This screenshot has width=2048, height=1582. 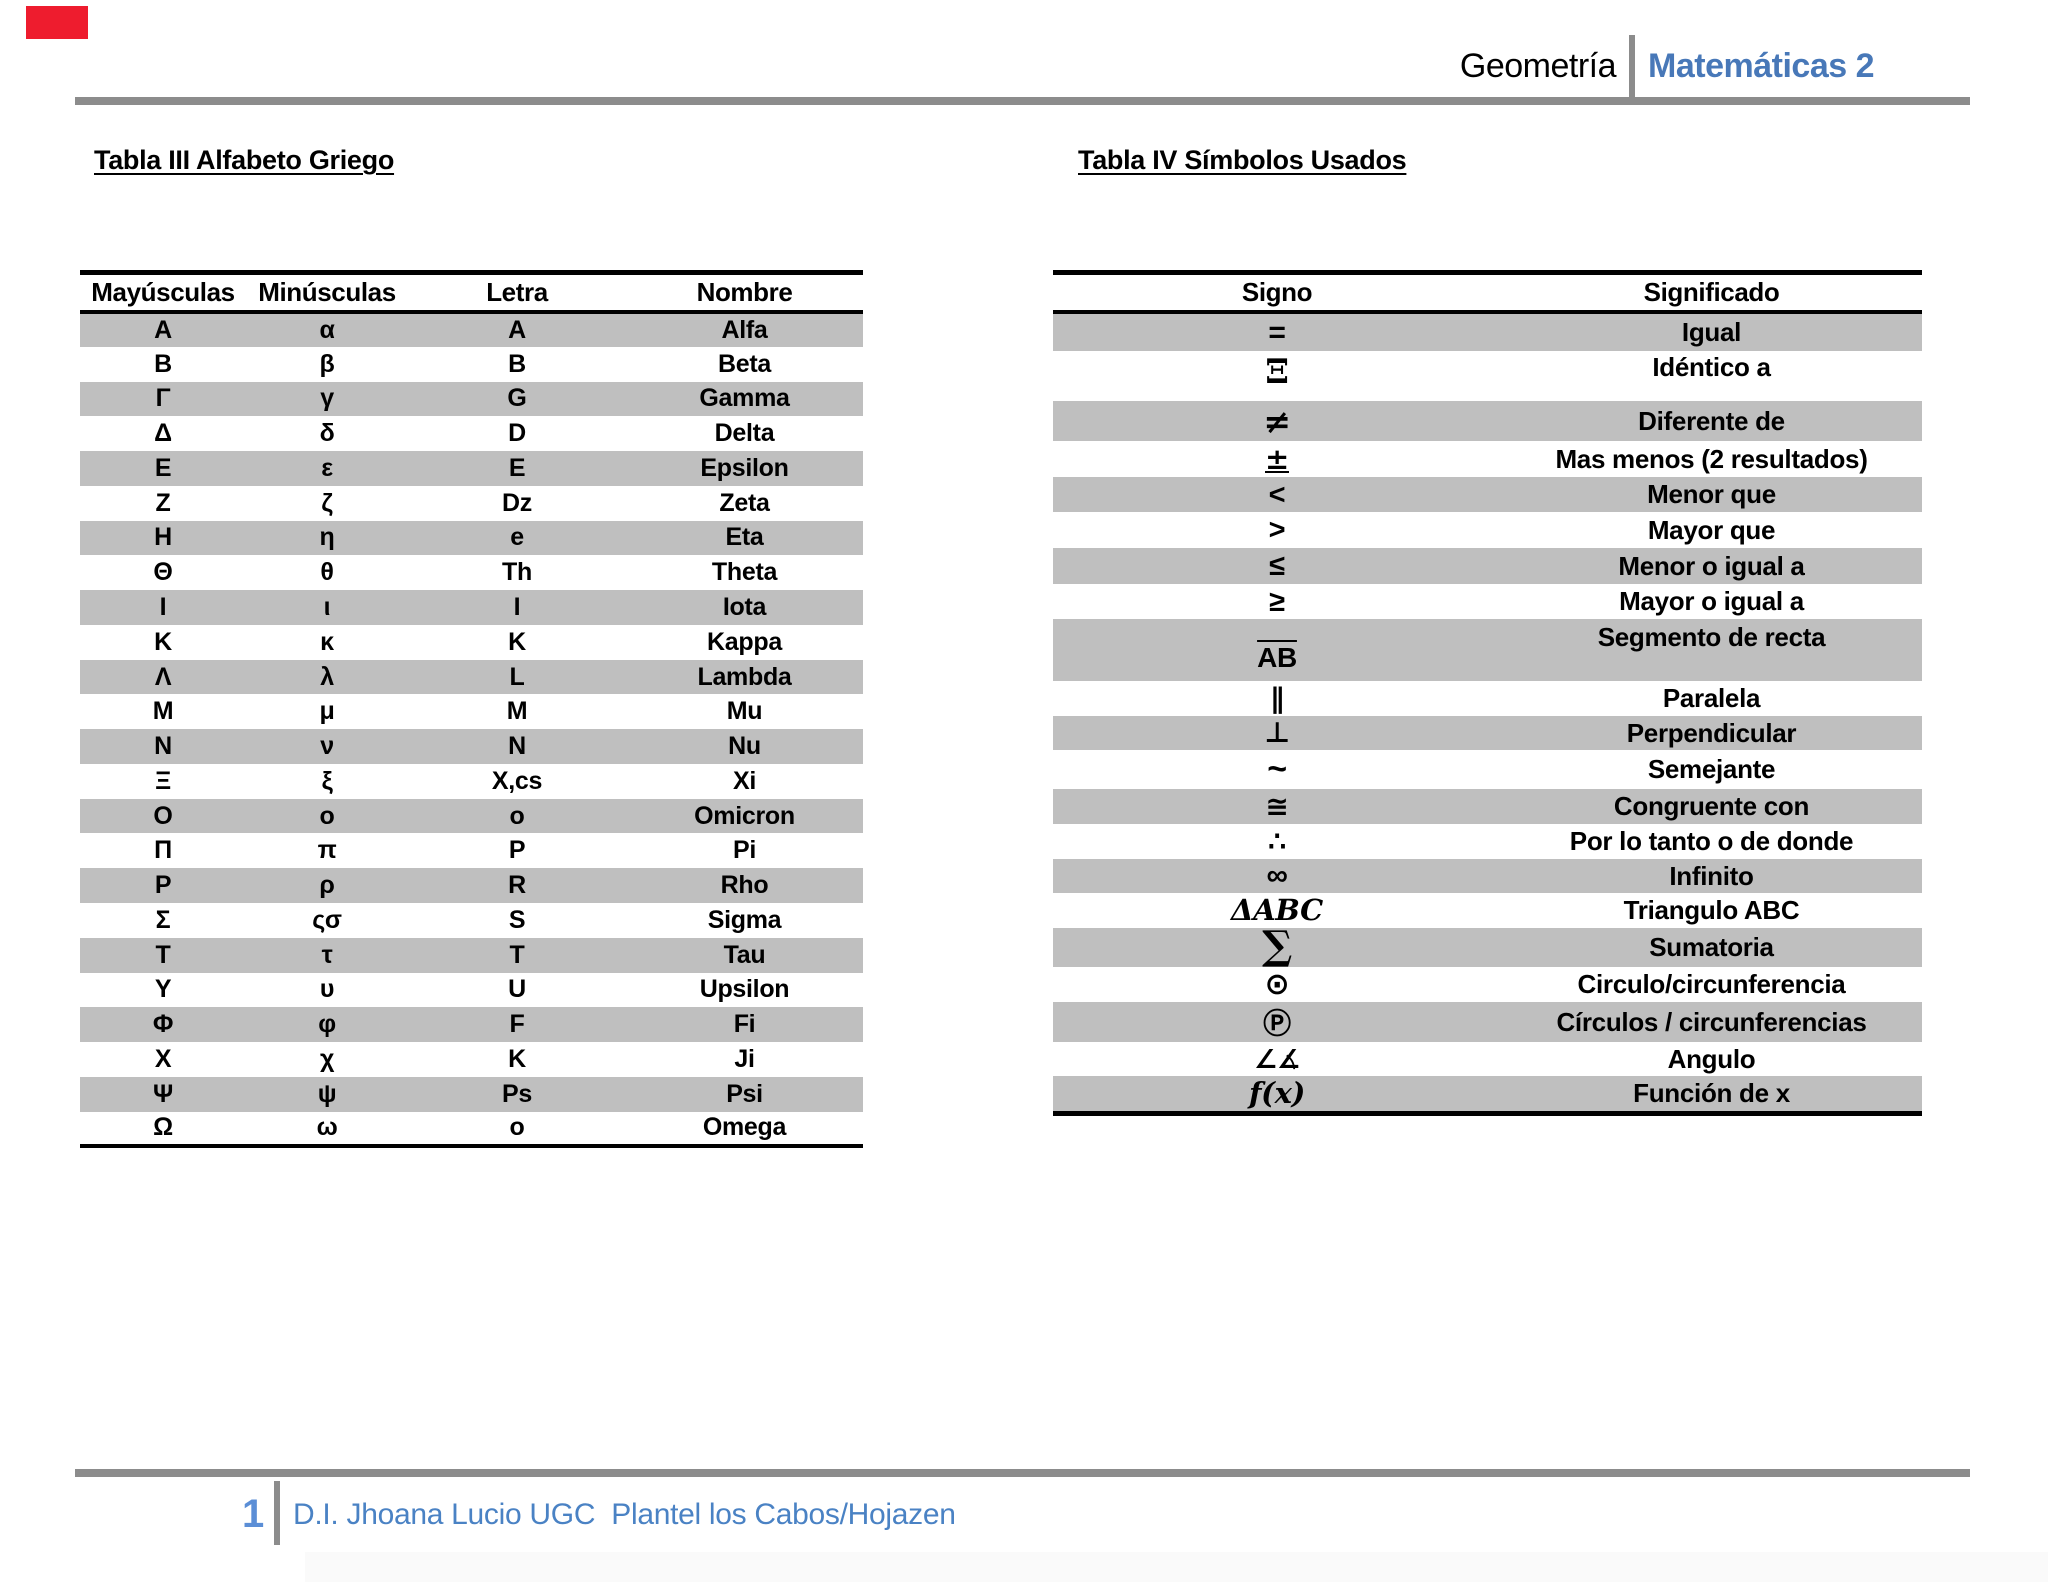 What do you see at coordinates (517, 502) in the screenshot?
I see `greek-cell-letter: Dz` at bounding box center [517, 502].